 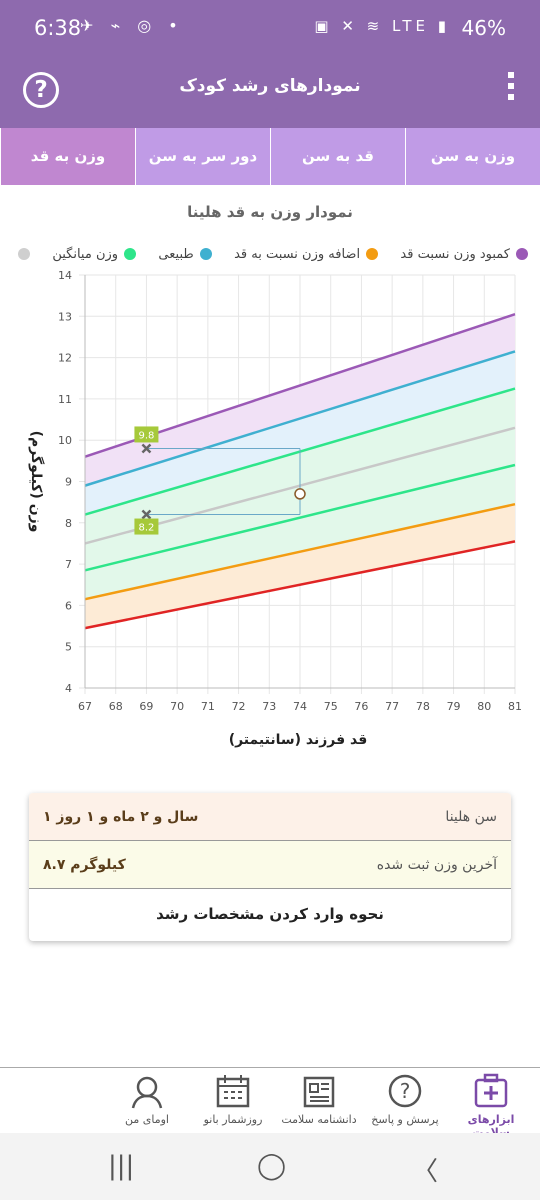 What do you see at coordinates (132, 25) in the screenshot?
I see `notification-icons: ✈ ⌁ ◎ •` at bounding box center [132, 25].